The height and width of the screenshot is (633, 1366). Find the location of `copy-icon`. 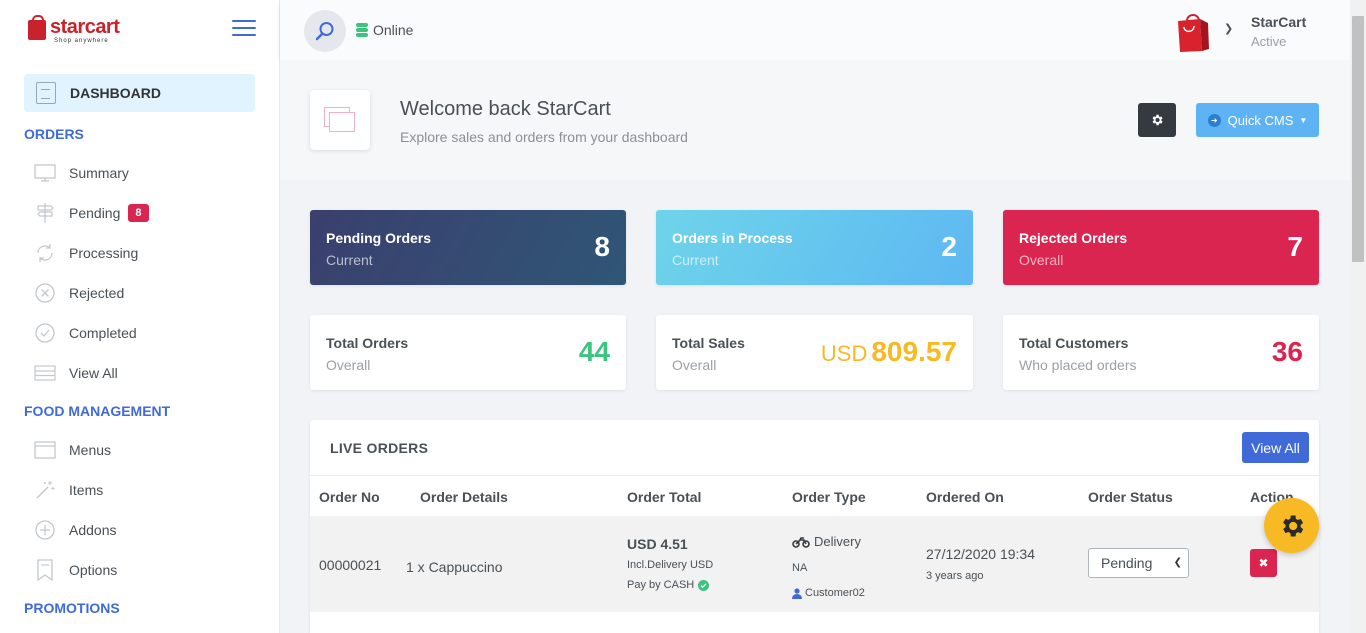

copy-icon is located at coordinates (340, 120).